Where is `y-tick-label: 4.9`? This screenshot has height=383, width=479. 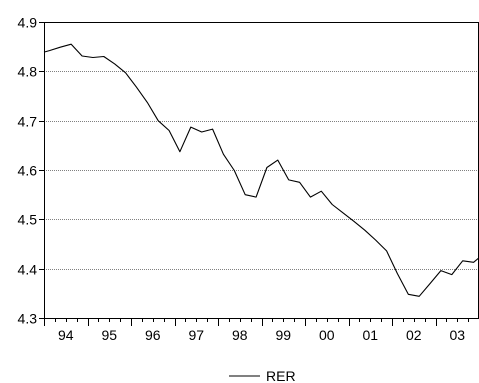 y-tick-label: 4.9 is located at coordinates (28, 23).